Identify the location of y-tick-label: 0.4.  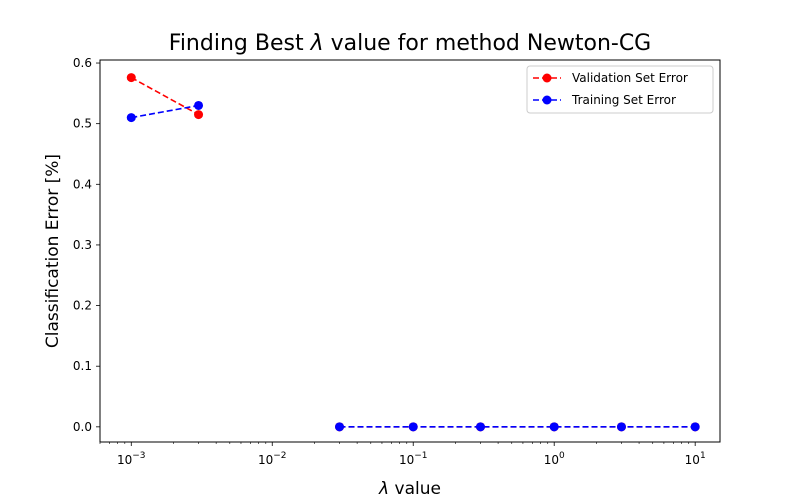
(82, 184).